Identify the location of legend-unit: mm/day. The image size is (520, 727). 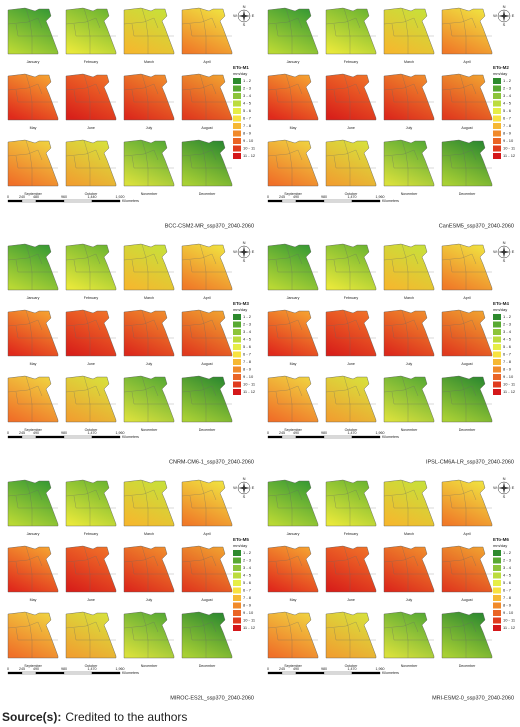
(240, 73).